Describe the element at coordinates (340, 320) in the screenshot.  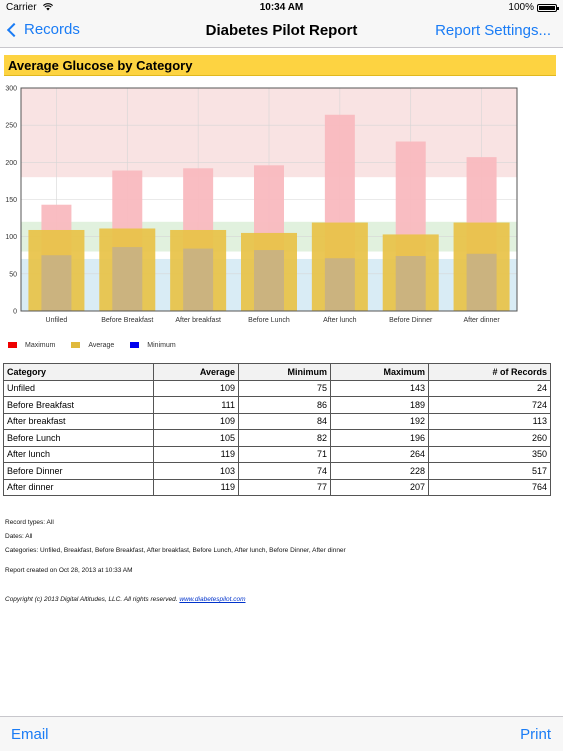
I see `x-tick-label: After lunch` at that location.